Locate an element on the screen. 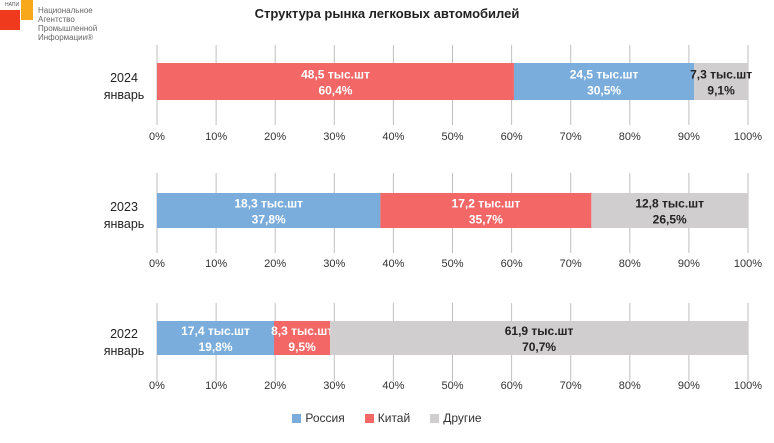 The height and width of the screenshot is (443, 774). data-label-volume: 12,8 тыс.шт is located at coordinates (669, 204).